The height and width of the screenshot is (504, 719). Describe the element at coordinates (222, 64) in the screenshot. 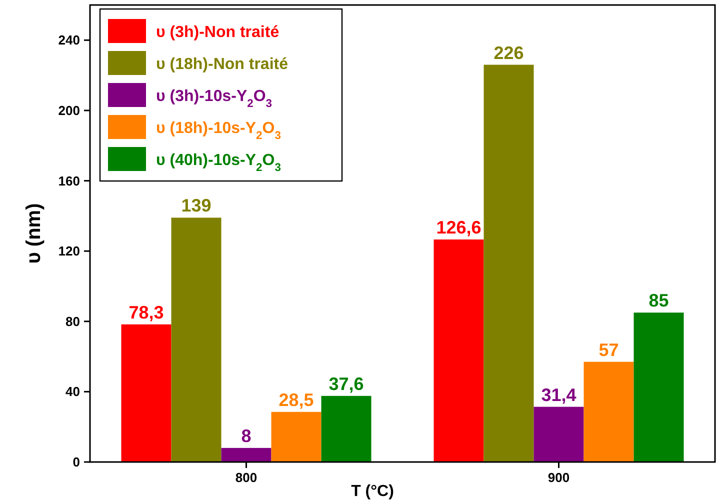

I see `legend-label: υ (18h)-Non traité` at that location.